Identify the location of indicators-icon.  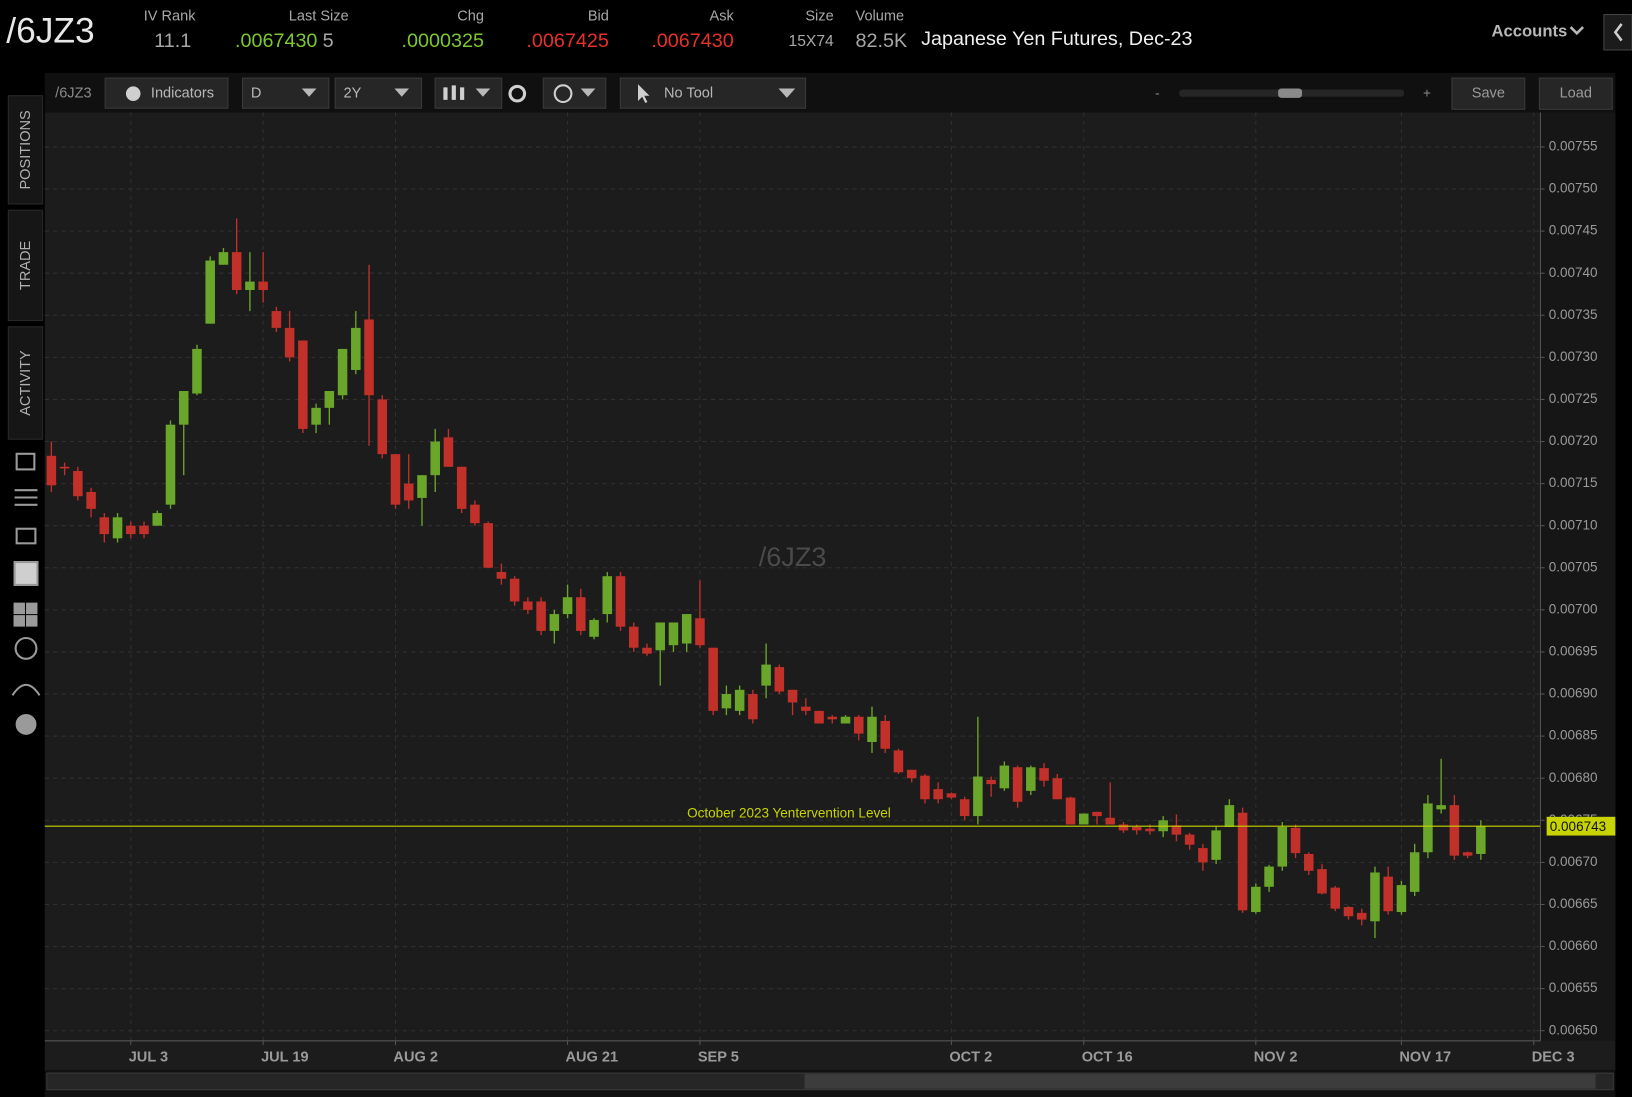
(133, 93).